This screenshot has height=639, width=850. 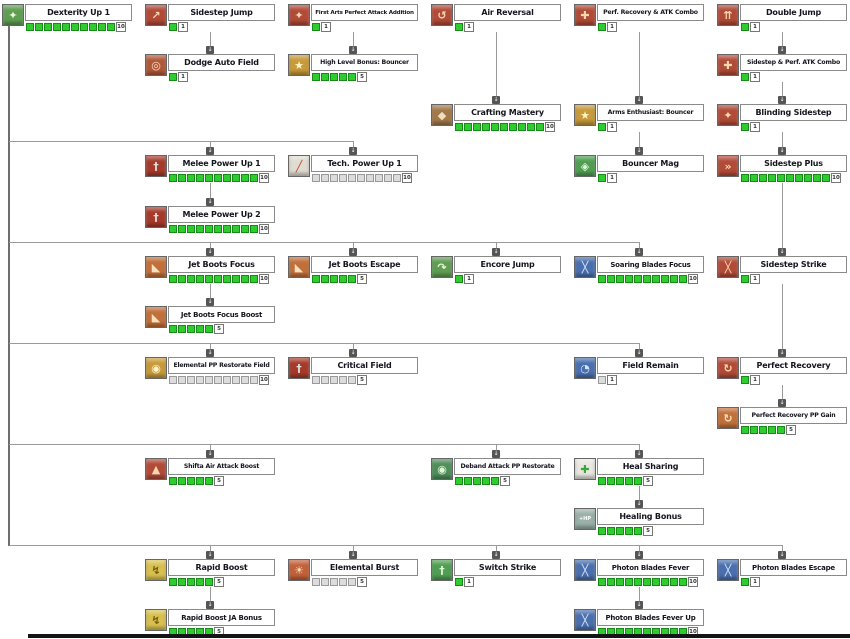 I want to click on skill-bouncer-mag: ◈ Bouncer Mag 1, so click(x=639, y=169).